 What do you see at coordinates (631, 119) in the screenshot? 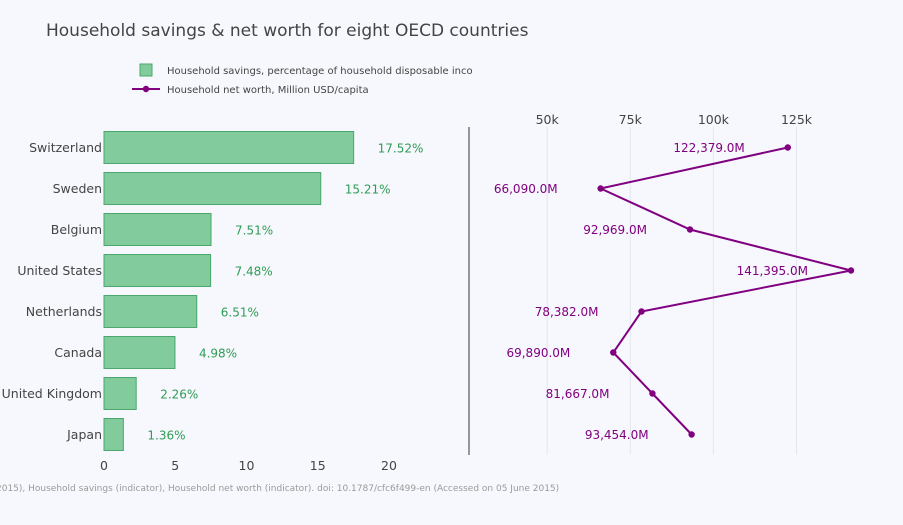
I see `x-tick-label-networth: 75k` at bounding box center [631, 119].